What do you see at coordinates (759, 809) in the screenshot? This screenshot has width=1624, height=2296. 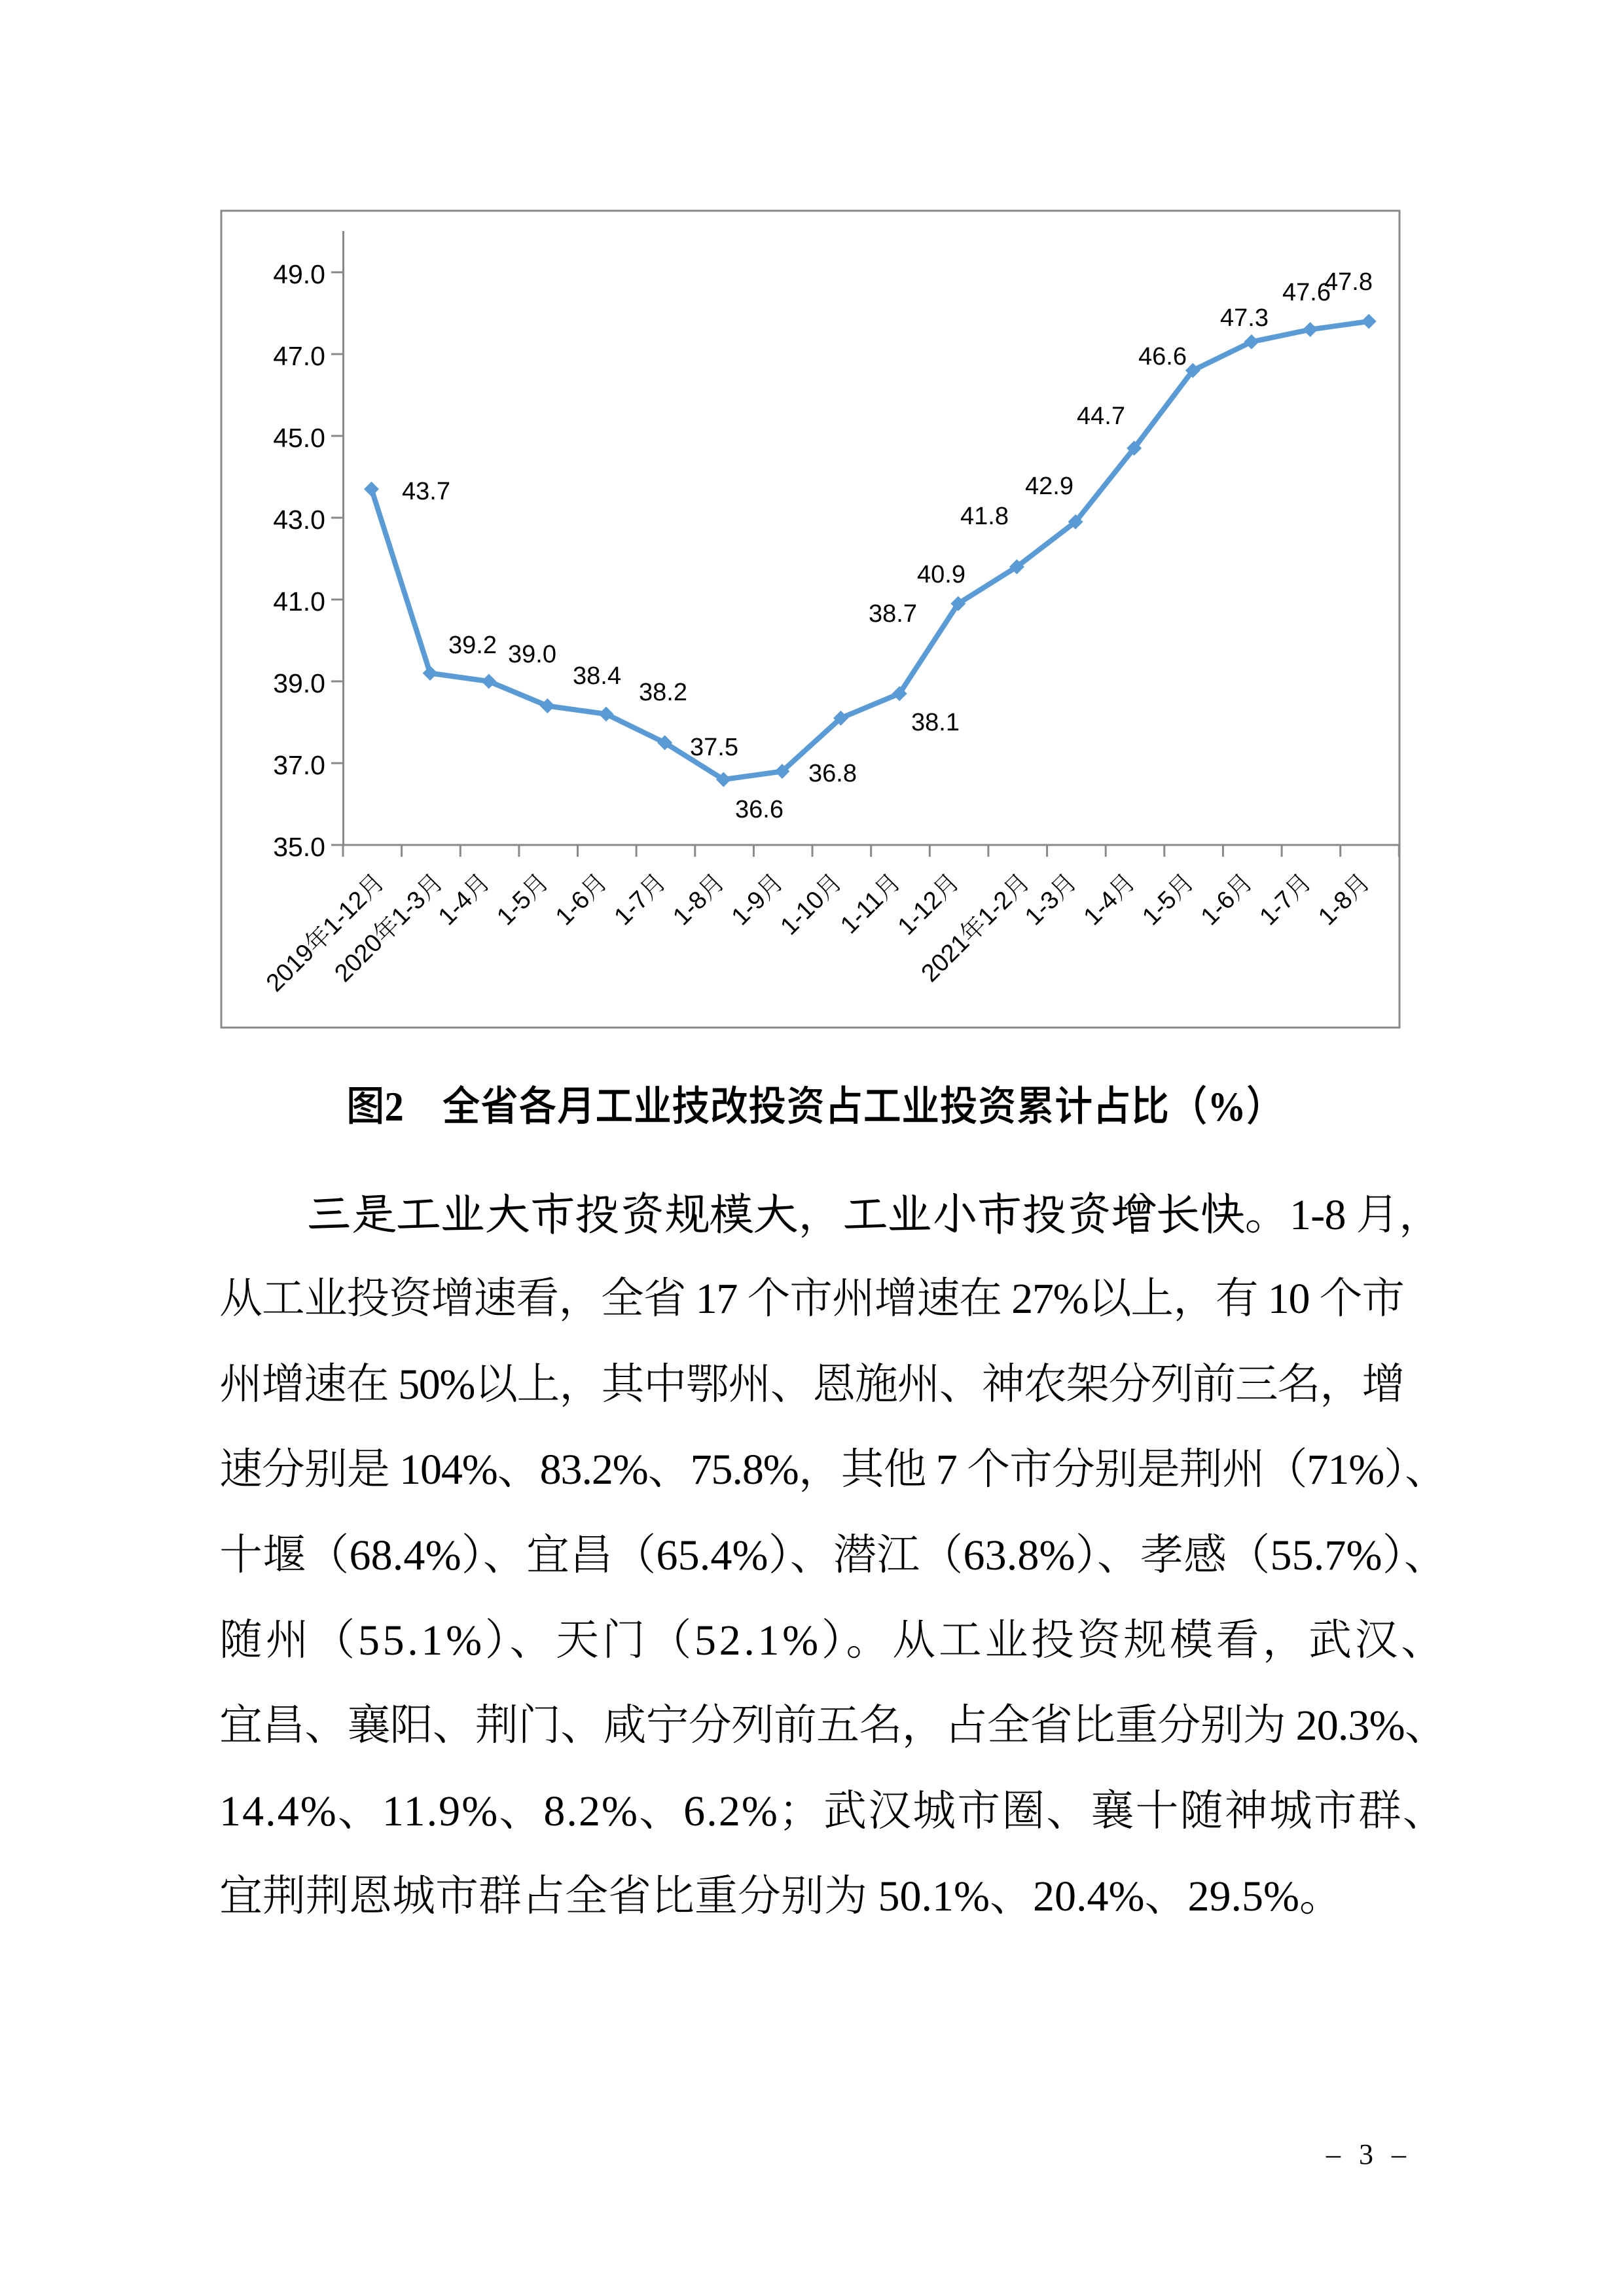 I see `svg-text: 36.6` at bounding box center [759, 809].